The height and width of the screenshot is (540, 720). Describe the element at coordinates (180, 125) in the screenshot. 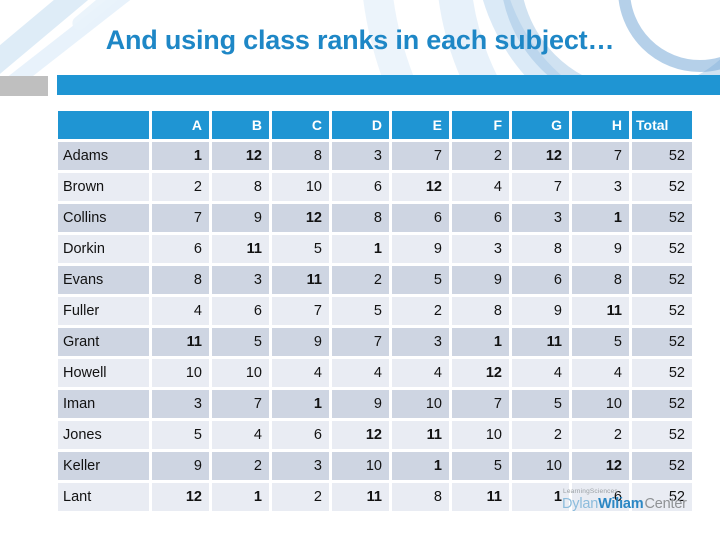

I see `column-header: A` at that location.